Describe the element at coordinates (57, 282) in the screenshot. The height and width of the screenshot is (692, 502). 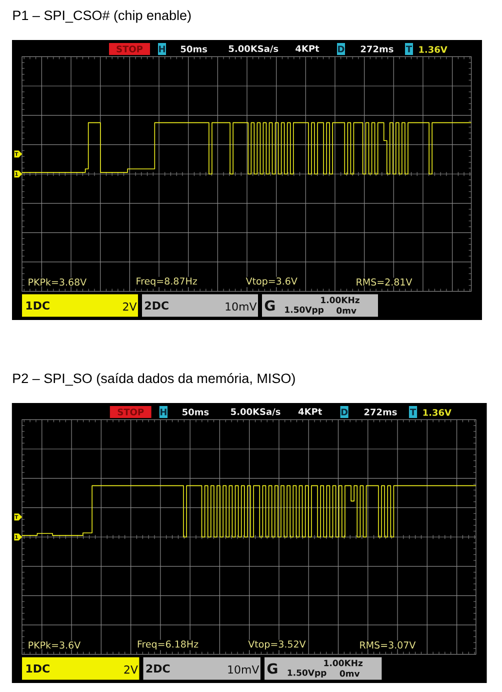
I see `text: PKPk=3.68V` at that location.